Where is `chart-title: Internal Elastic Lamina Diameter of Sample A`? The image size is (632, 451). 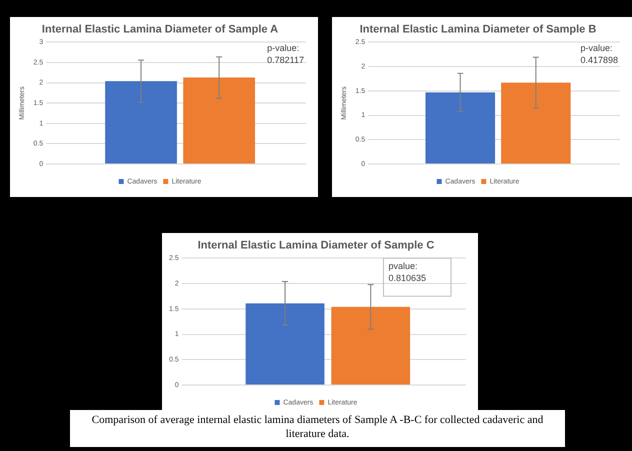
chart-title: Internal Elastic Lamina Diameter of Sample A is located at coordinates (160, 30).